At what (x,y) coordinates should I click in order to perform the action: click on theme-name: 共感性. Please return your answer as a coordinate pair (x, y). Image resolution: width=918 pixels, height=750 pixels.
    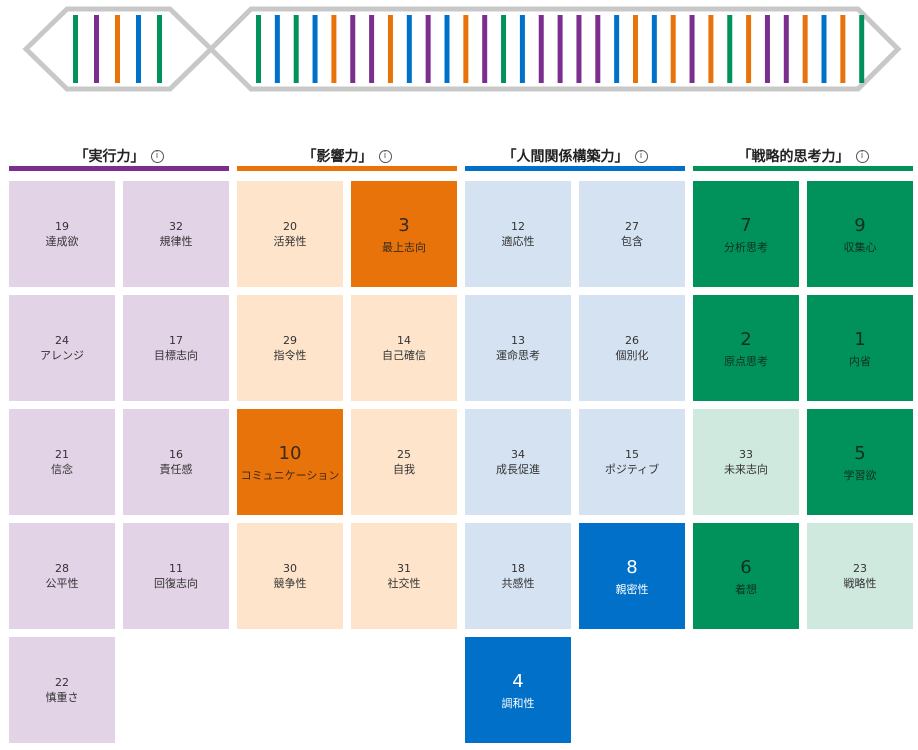
    Looking at the image, I should click on (518, 583).